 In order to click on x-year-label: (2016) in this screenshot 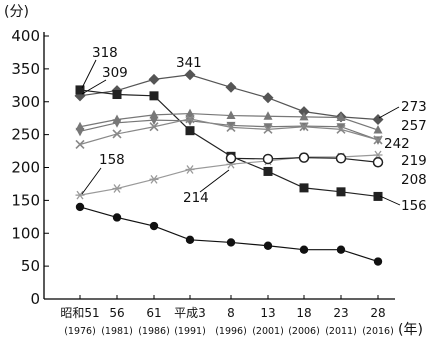, I will do `click(378, 331)`.